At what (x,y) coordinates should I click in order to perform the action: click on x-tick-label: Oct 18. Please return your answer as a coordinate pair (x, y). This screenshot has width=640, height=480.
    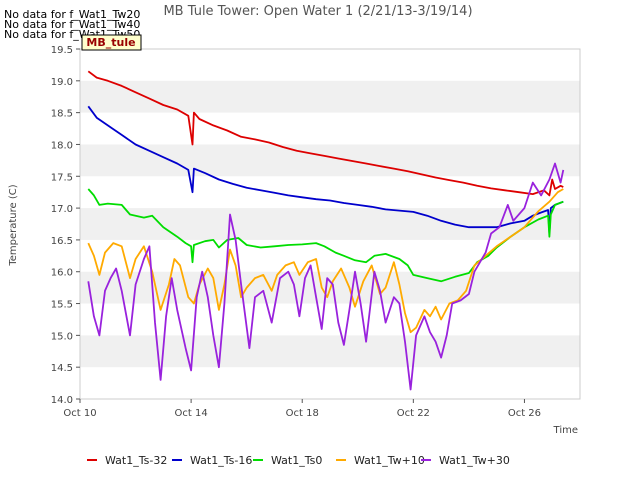
    Looking at the image, I should click on (302, 413).